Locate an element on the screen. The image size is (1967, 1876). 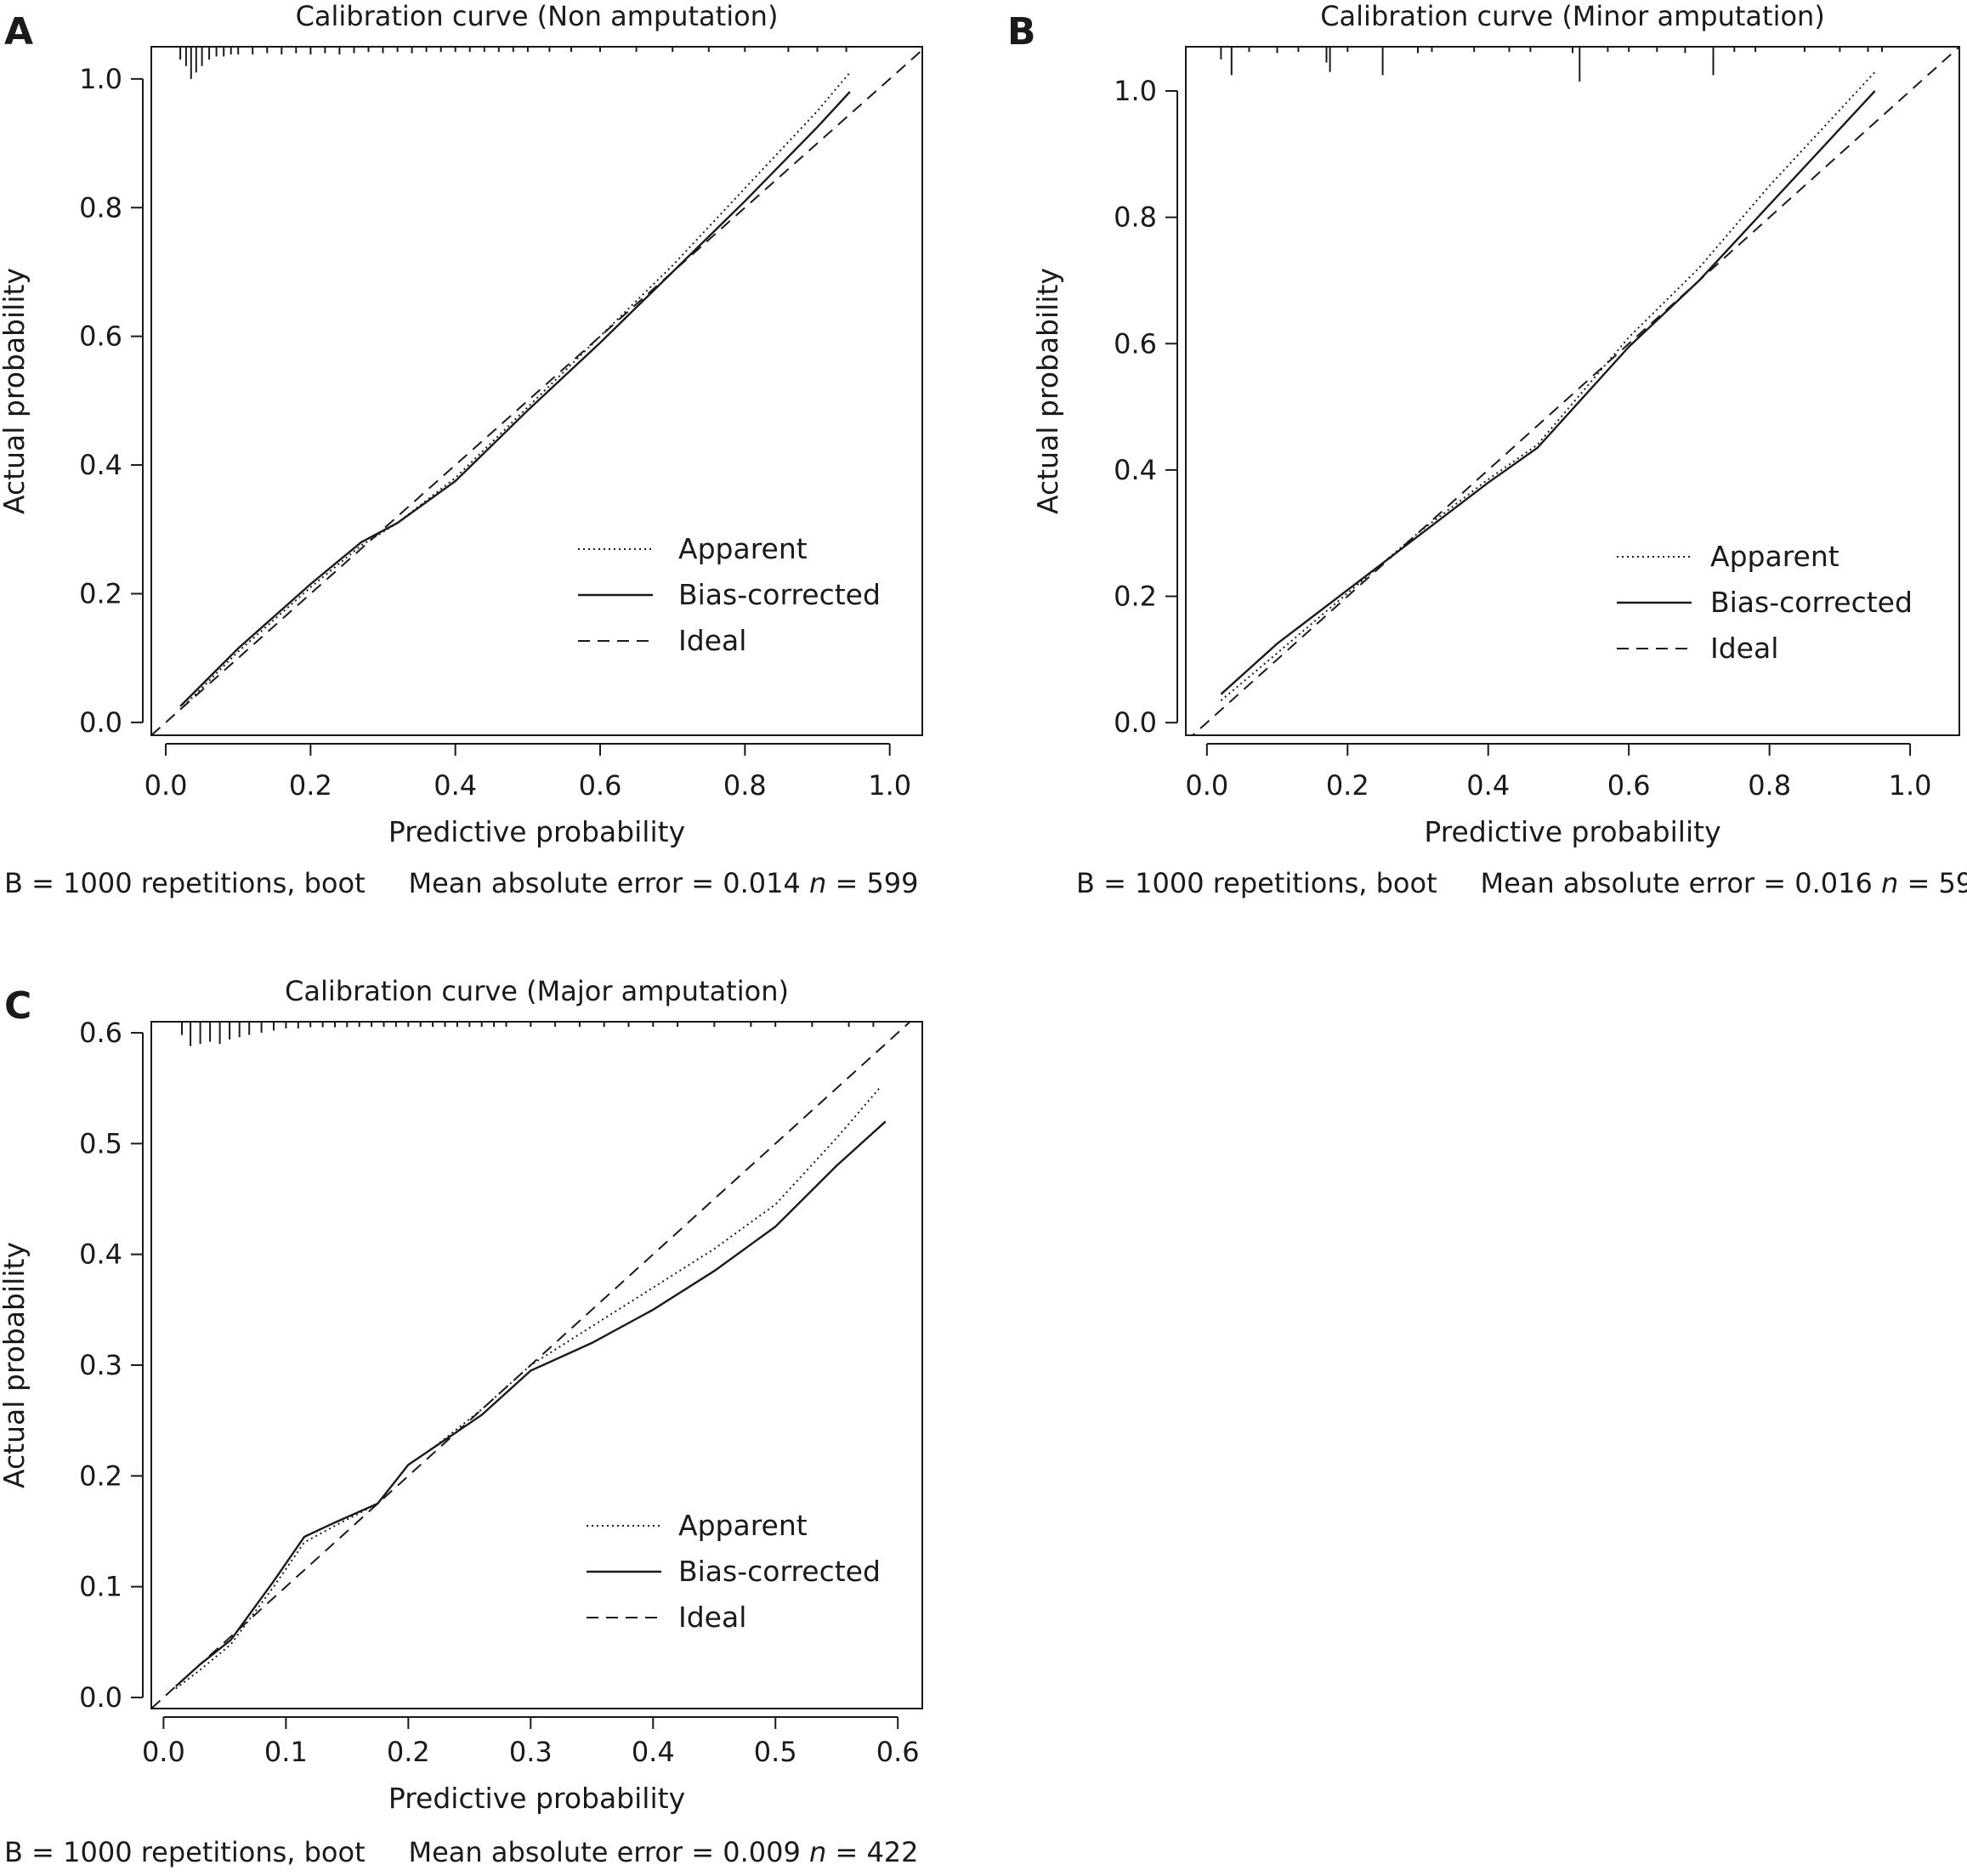
y-tick-label: 0.5 is located at coordinates (100, 1143).